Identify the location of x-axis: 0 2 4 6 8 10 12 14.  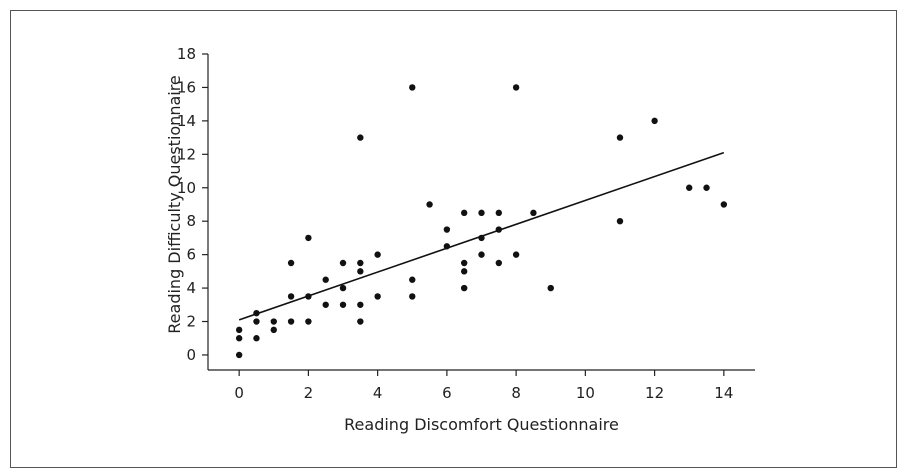
(481, 385).